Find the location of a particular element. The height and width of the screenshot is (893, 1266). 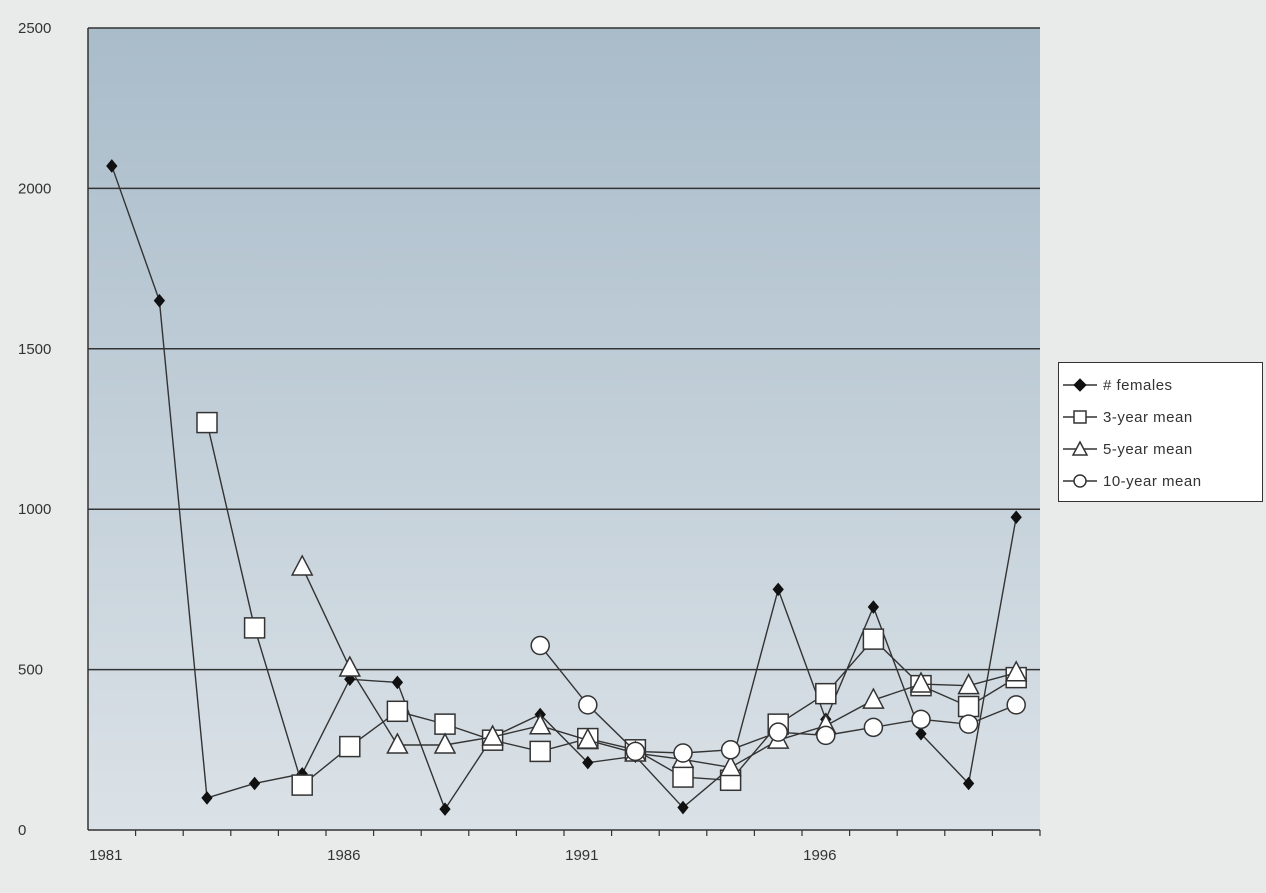

legend-label: 3-year mean is located at coordinates (1148, 417).